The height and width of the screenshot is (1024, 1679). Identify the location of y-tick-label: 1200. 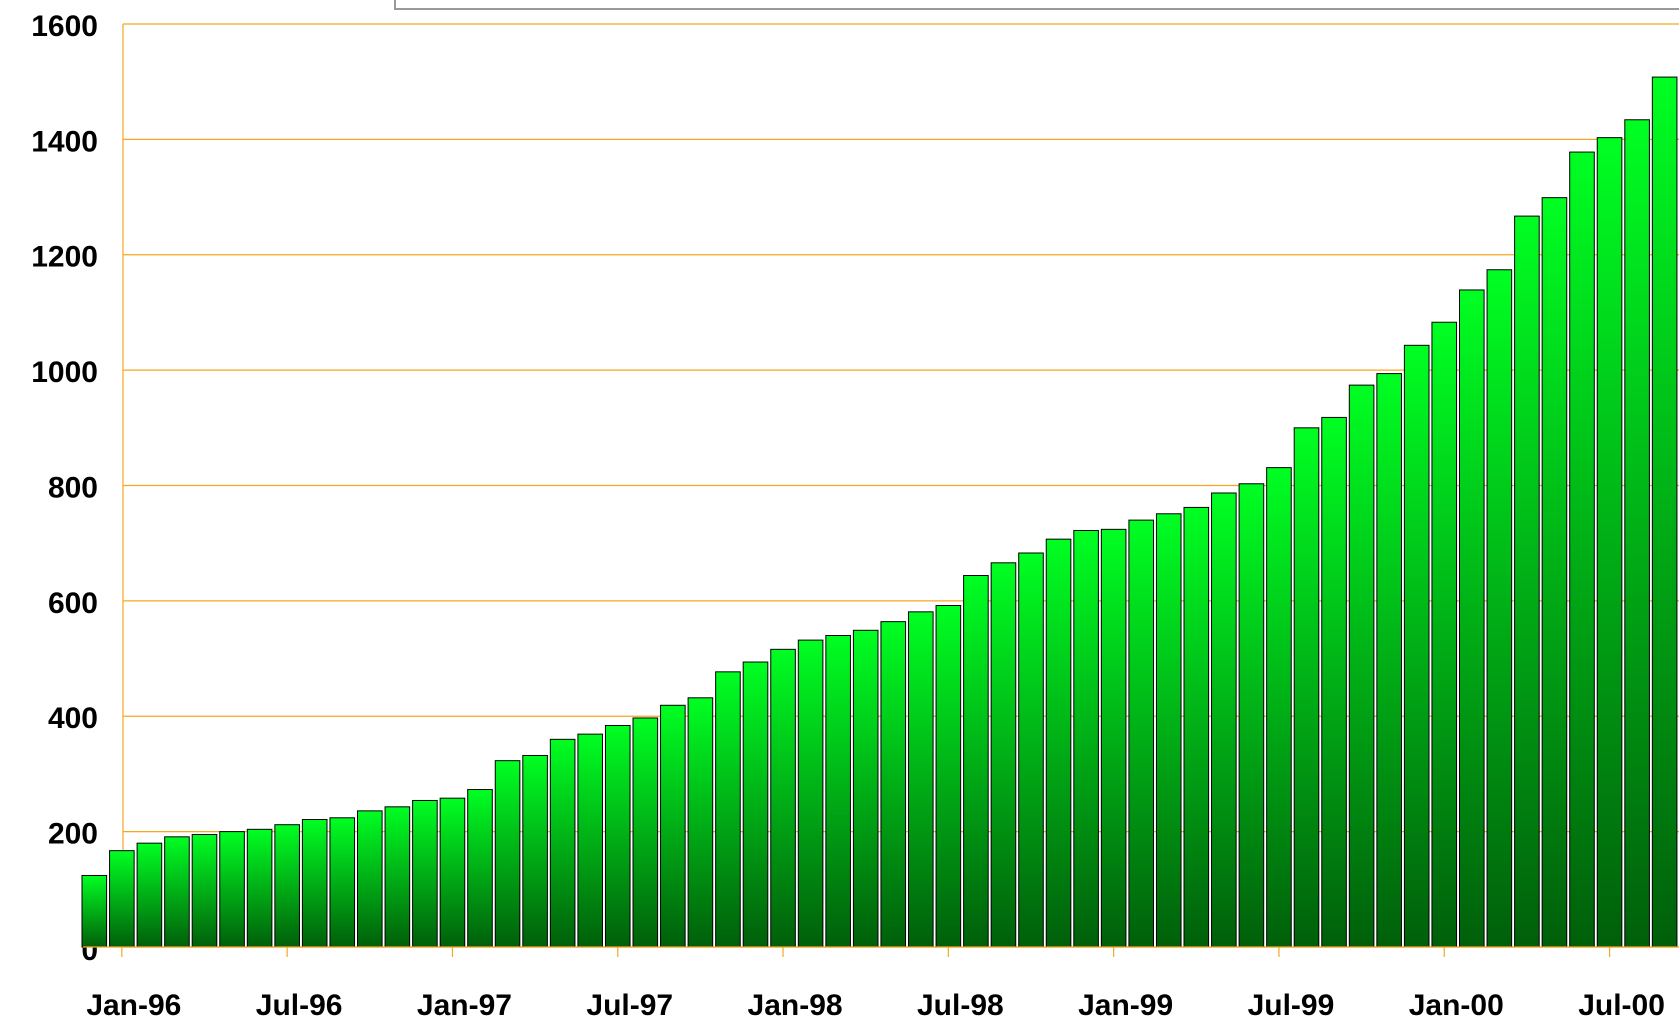
(64, 257).